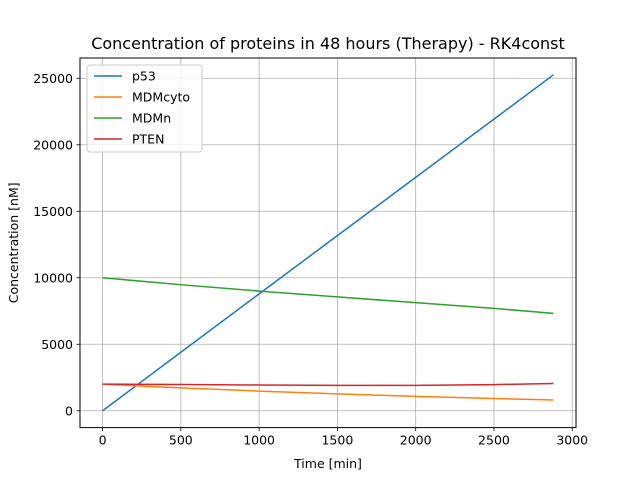 Image resolution: width=640 pixels, height=480 pixels. What do you see at coordinates (53, 78) in the screenshot?
I see `y-tick-label: 25000` at bounding box center [53, 78].